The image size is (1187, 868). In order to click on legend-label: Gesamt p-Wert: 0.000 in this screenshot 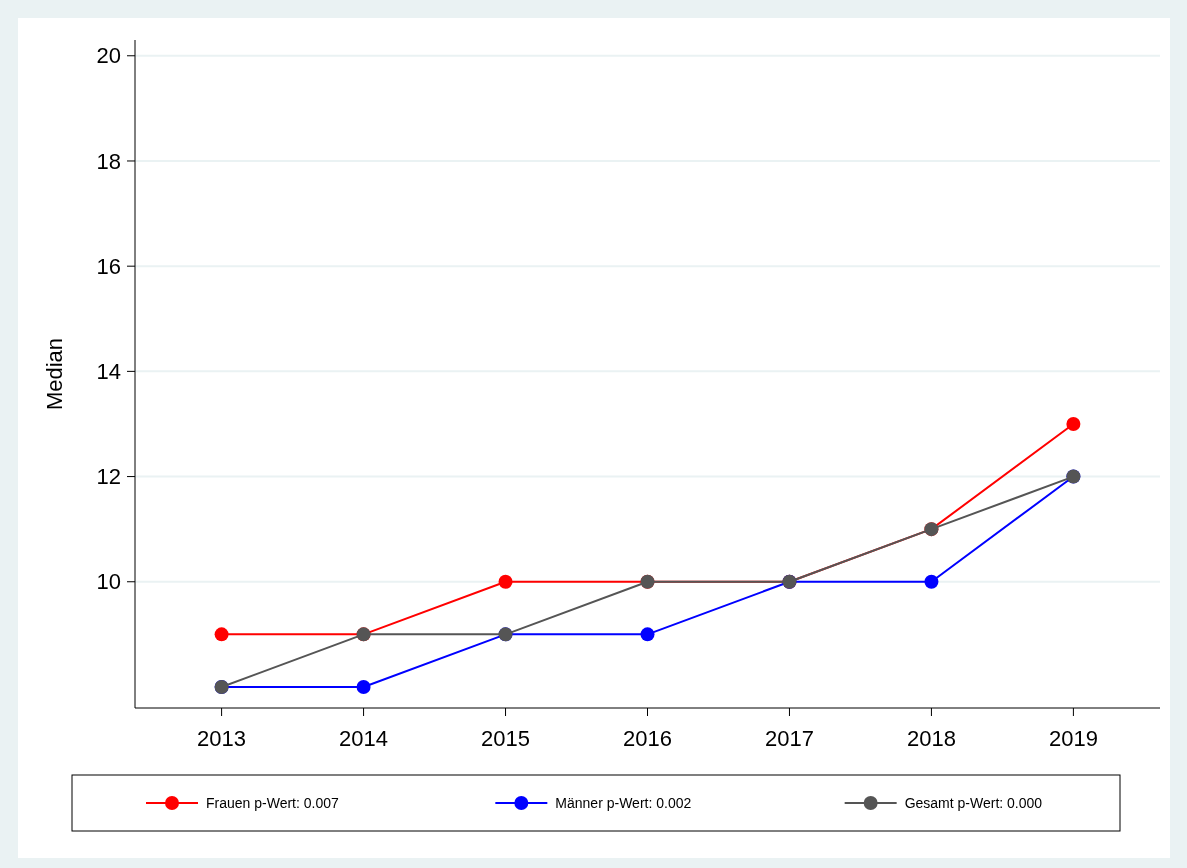, I will do `click(973, 802)`.